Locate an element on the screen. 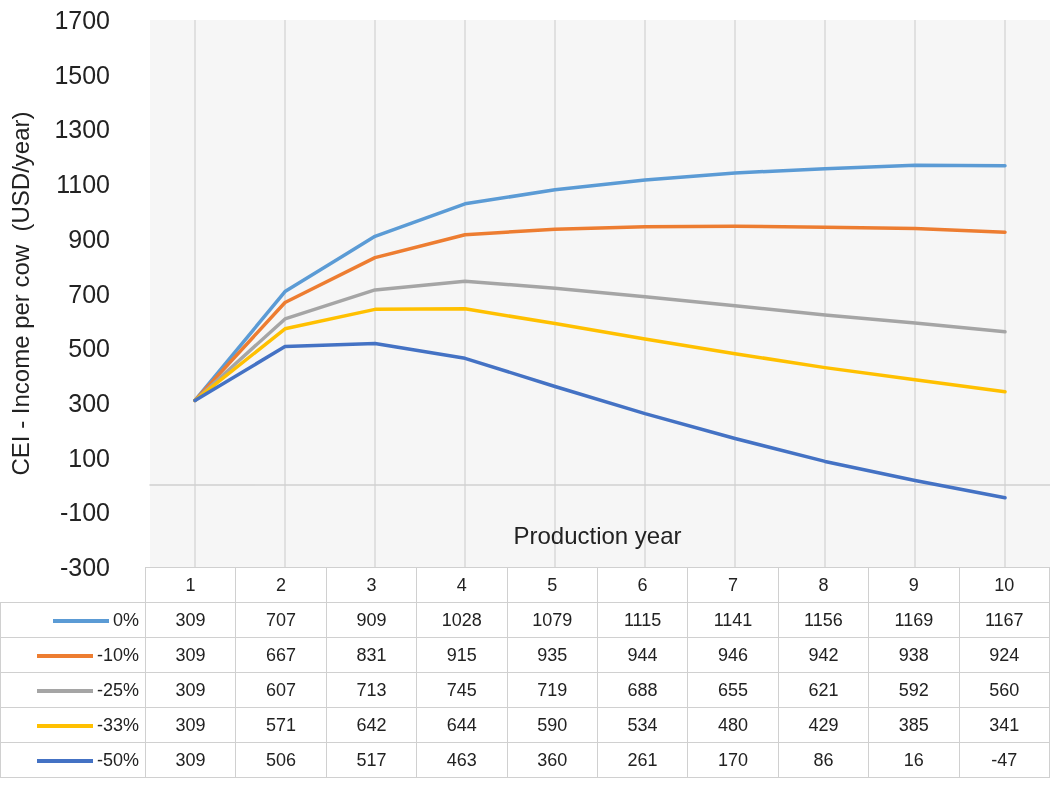 This screenshot has width=1050, height=785. data-label: 385 is located at coordinates (914, 725).